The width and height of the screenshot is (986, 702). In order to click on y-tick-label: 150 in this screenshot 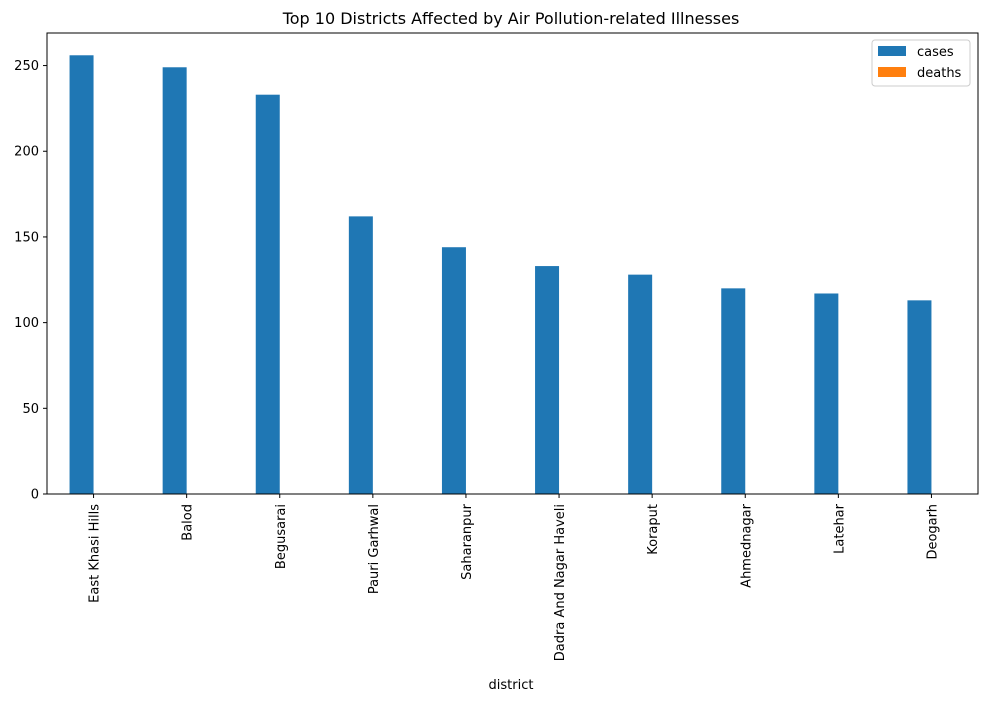, I will do `click(26, 237)`.